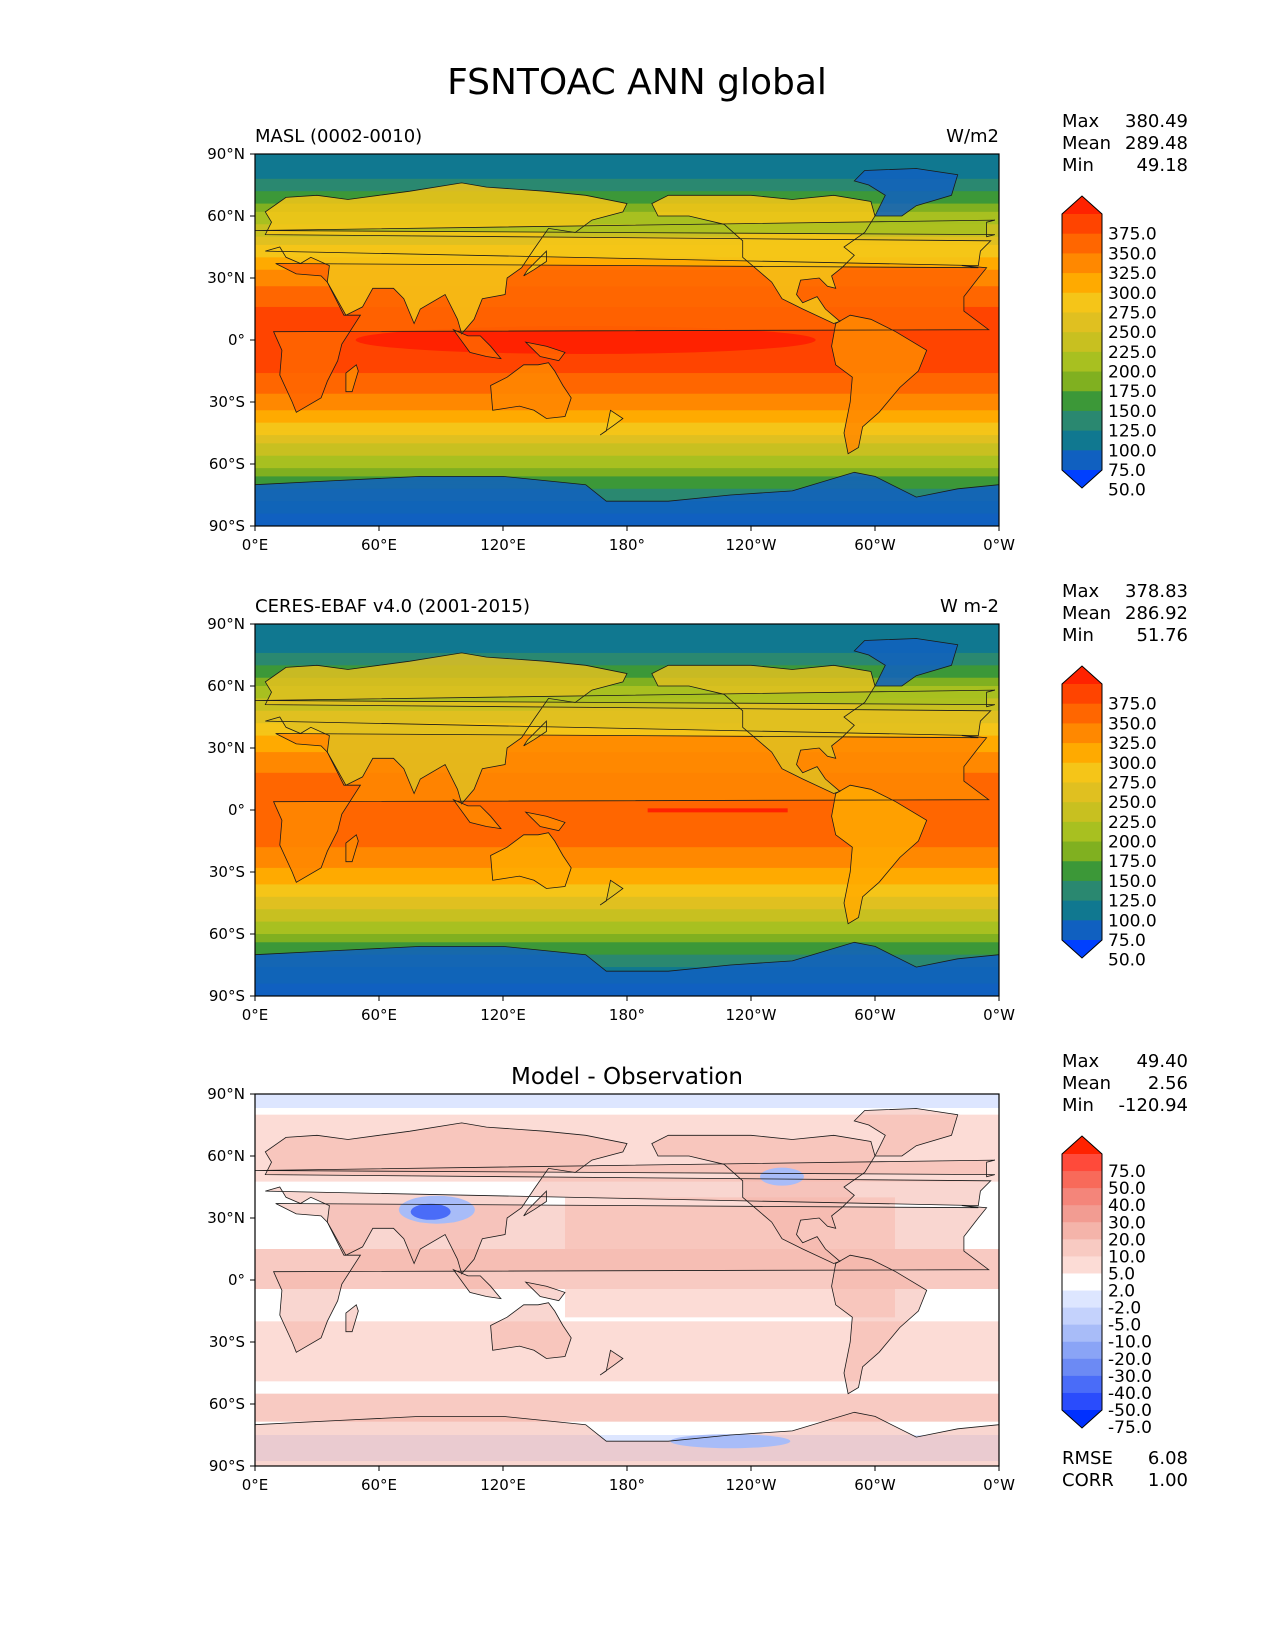 This screenshot has width=1275, height=1650. What do you see at coordinates (1162, 635) in the screenshot?
I see `stat-value: 51.76` at bounding box center [1162, 635].